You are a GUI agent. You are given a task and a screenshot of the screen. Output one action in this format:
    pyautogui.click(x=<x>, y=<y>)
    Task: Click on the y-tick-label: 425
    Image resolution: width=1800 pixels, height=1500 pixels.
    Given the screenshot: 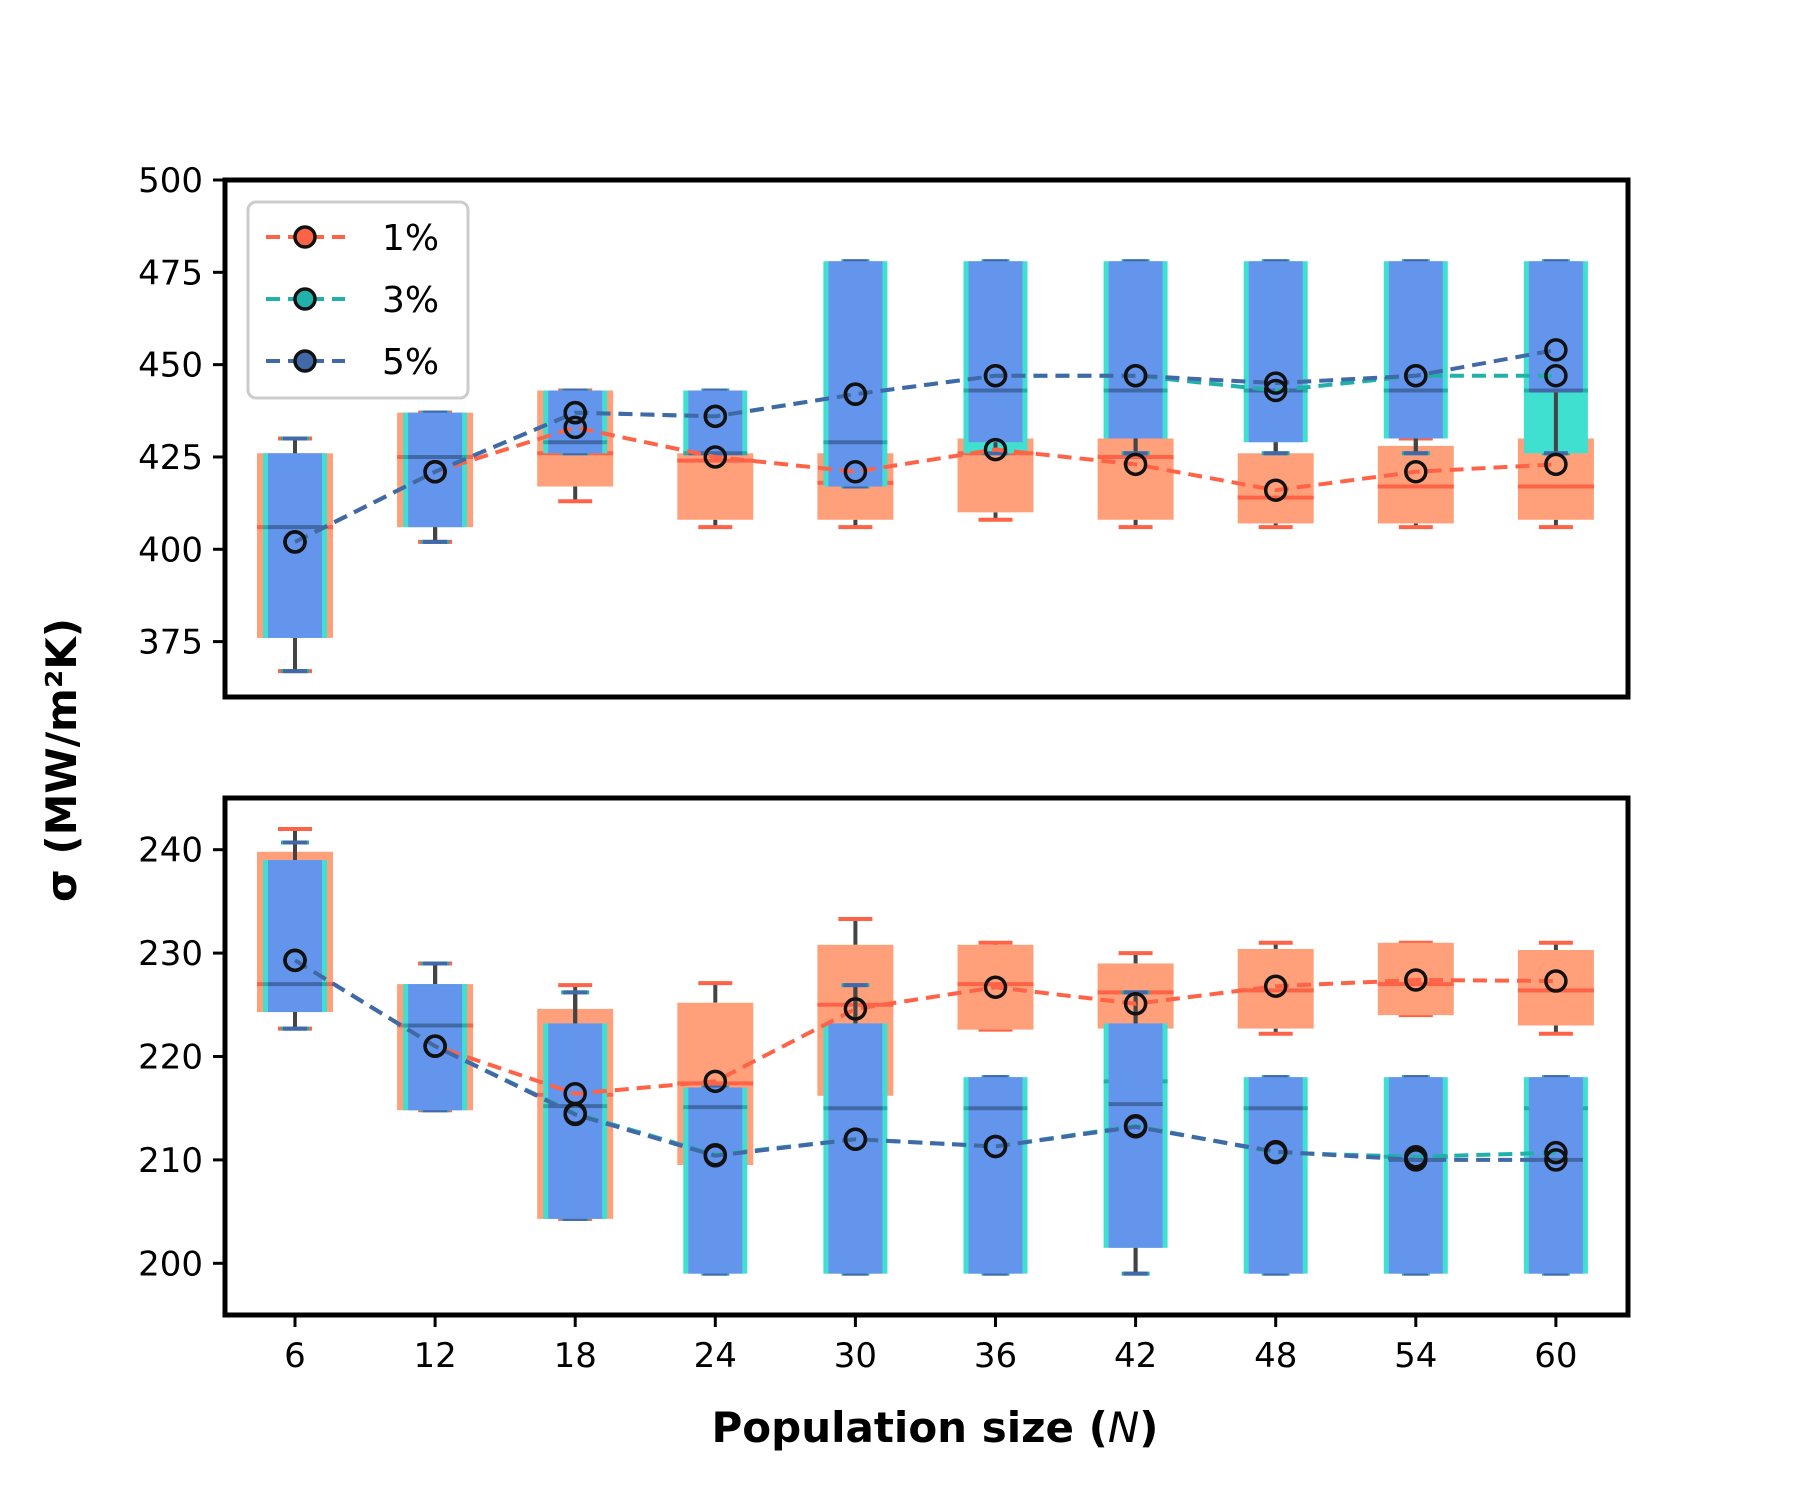 What is the action you would take?
    pyautogui.click(x=170, y=458)
    